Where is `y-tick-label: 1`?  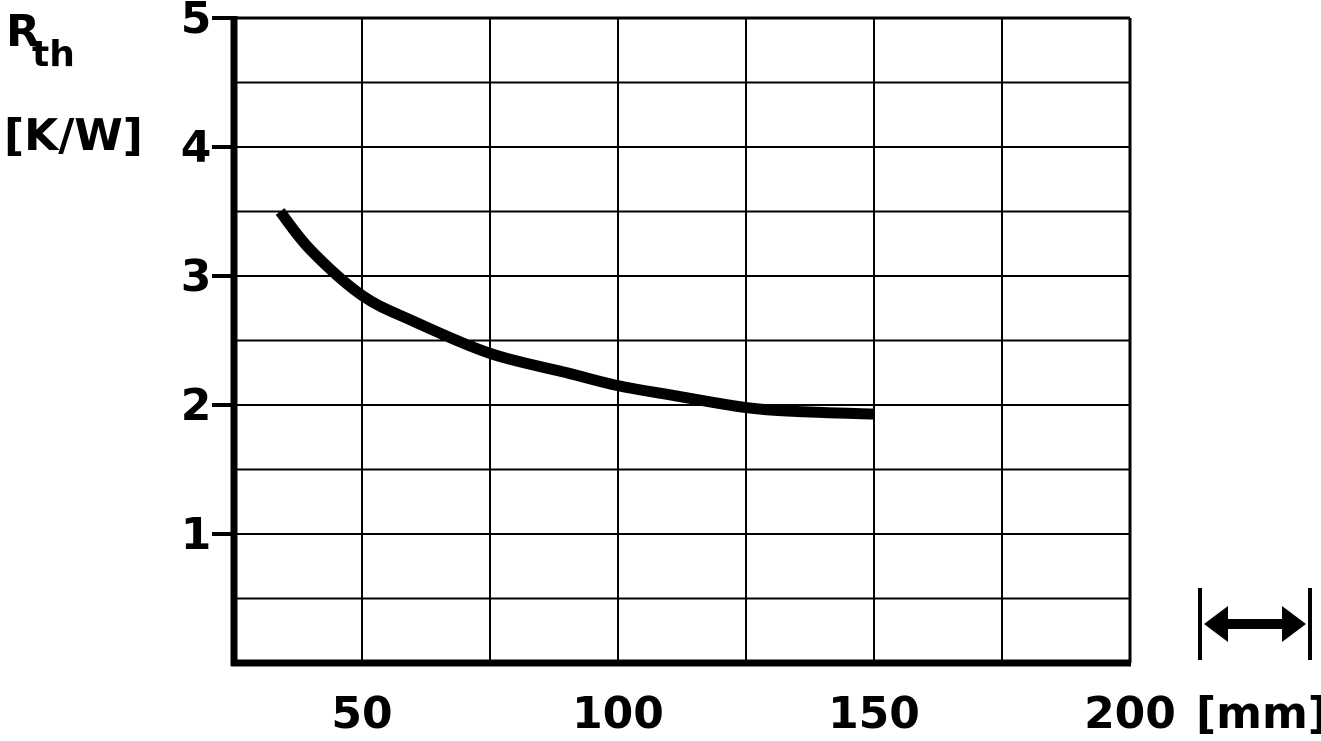
y-tick-label: 1 is located at coordinates (196, 534).